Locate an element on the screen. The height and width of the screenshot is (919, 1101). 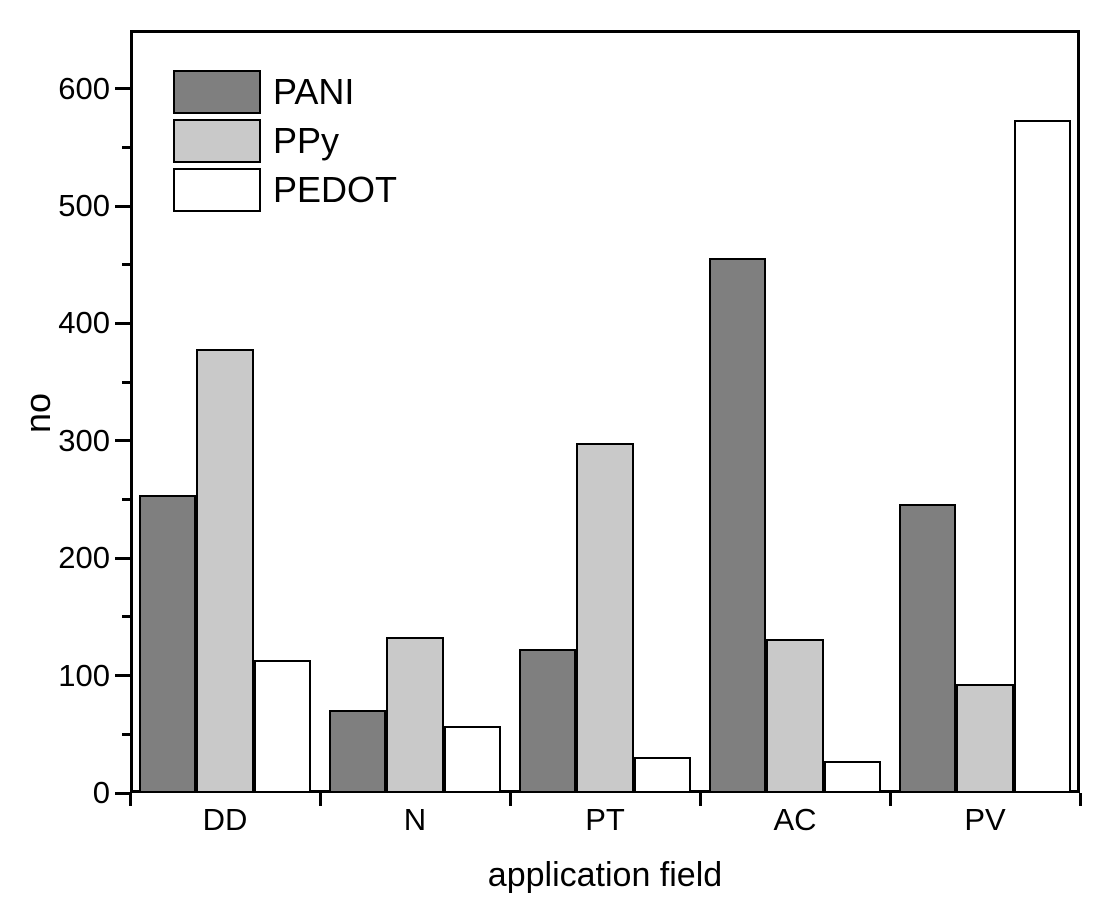
y-tick-label: 500 is located at coordinates (84, 206).